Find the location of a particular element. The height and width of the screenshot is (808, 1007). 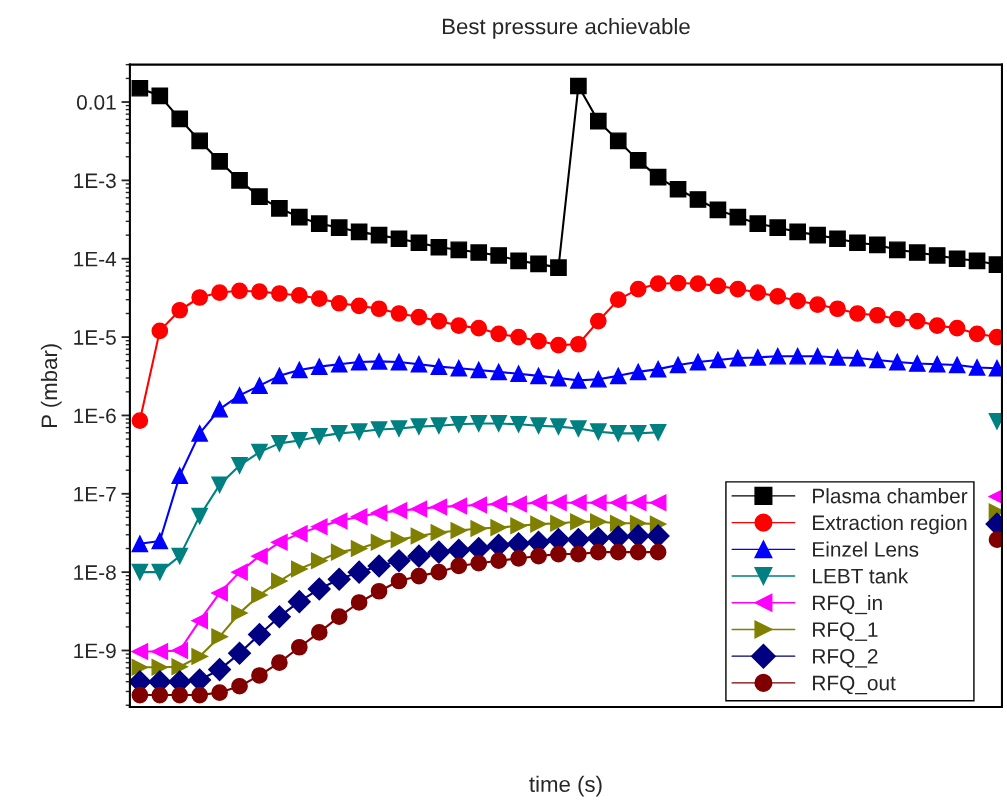

legend-label: Plasma chamber is located at coordinates (890, 496).